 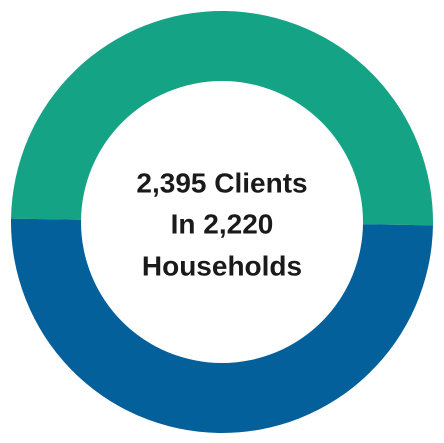 I want to click on center-text: 2,395 Clients, so click(x=221, y=182).